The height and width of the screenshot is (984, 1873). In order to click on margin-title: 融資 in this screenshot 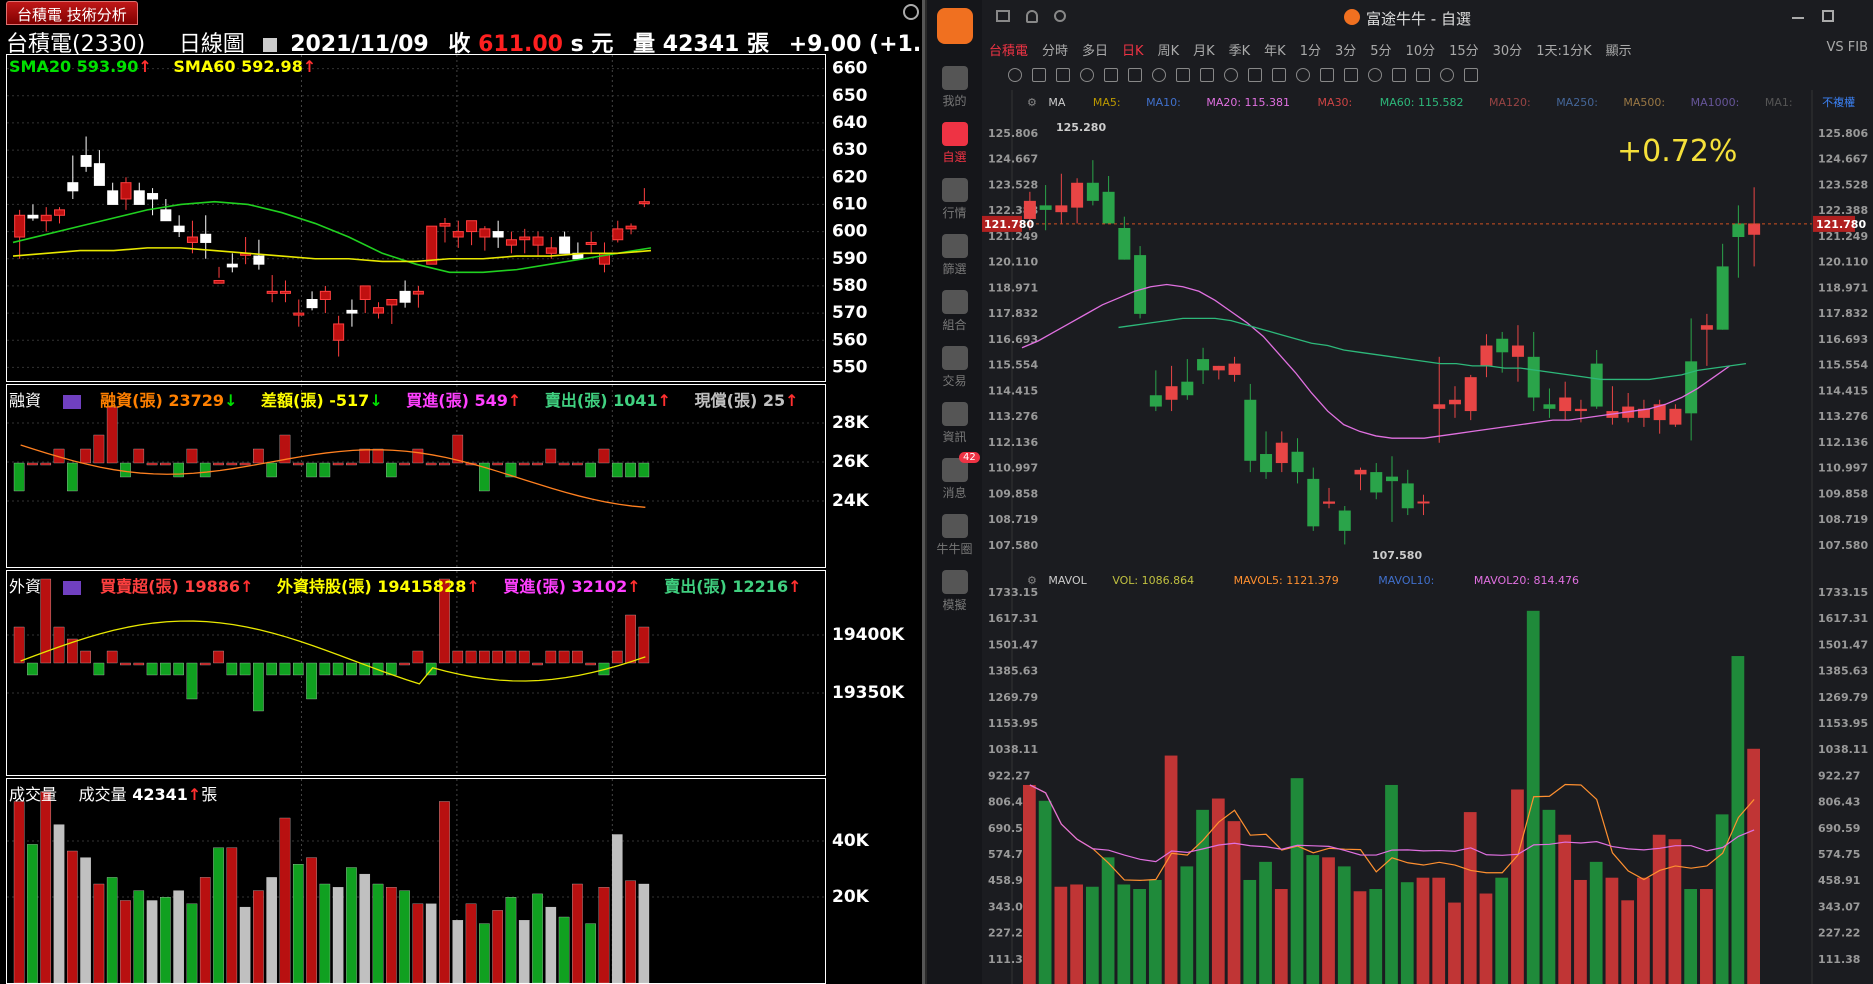, I will do `click(25, 400)`.